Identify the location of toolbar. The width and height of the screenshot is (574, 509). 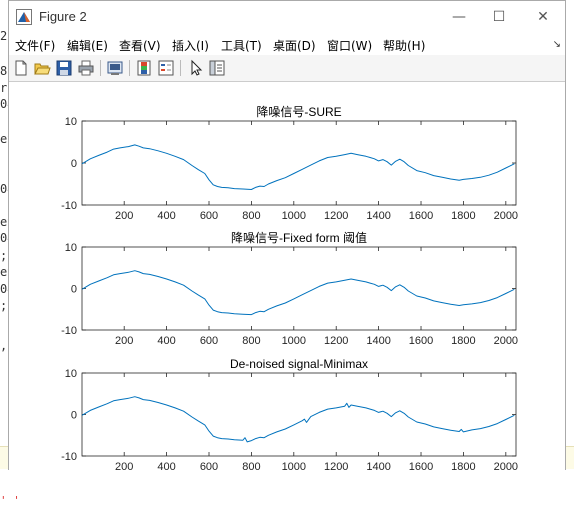
(287, 68).